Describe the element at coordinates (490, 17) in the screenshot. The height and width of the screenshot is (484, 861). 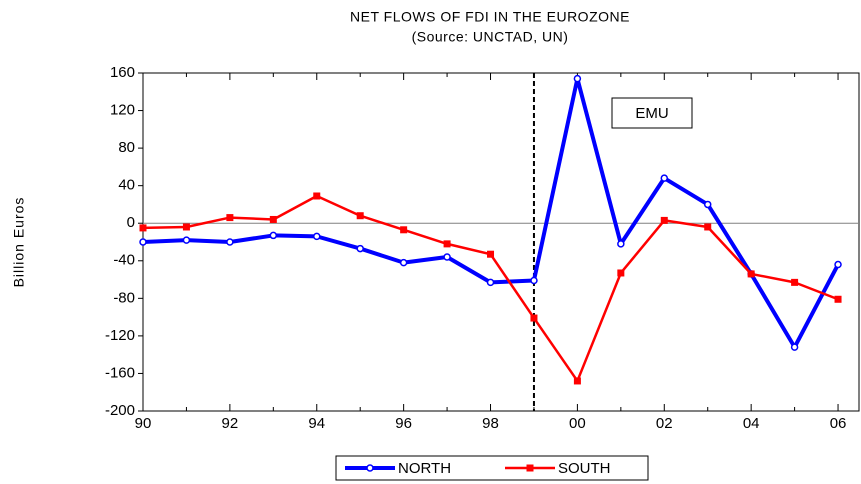
I see `chart-title: NET FLOWS OF FDI IN THE EUROZONE` at that location.